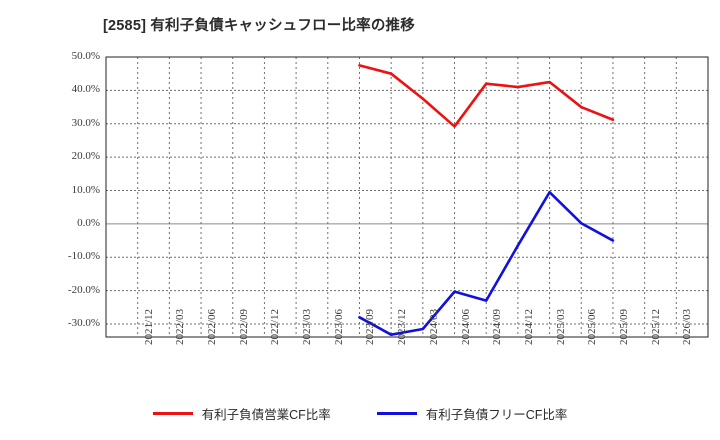 The image size is (720, 440). What do you see at coordinates (655, 326) in the screenshot?
I see `x-axis-tick-label: 2025/12` at bounding box center [655, 326].